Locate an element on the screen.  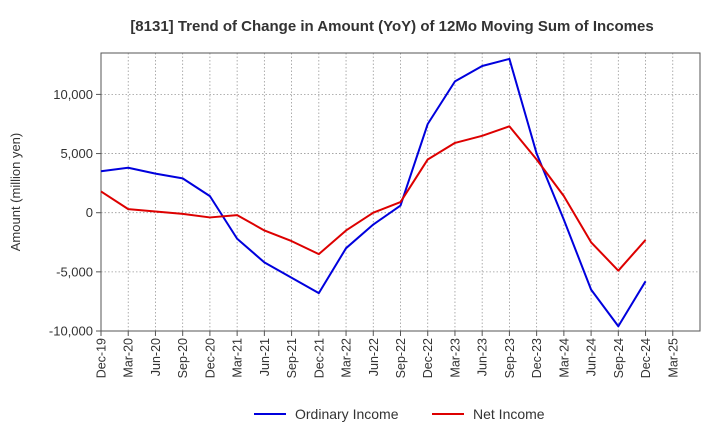
legend: Ordinary Income Net Income is located at coordinates (399, 414).